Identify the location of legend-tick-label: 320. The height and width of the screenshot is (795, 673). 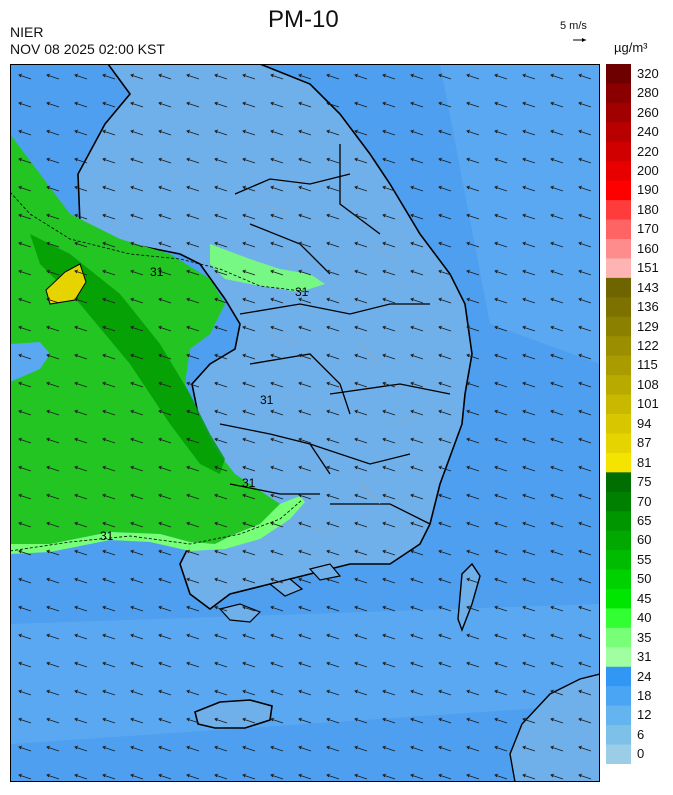
(648, 73).